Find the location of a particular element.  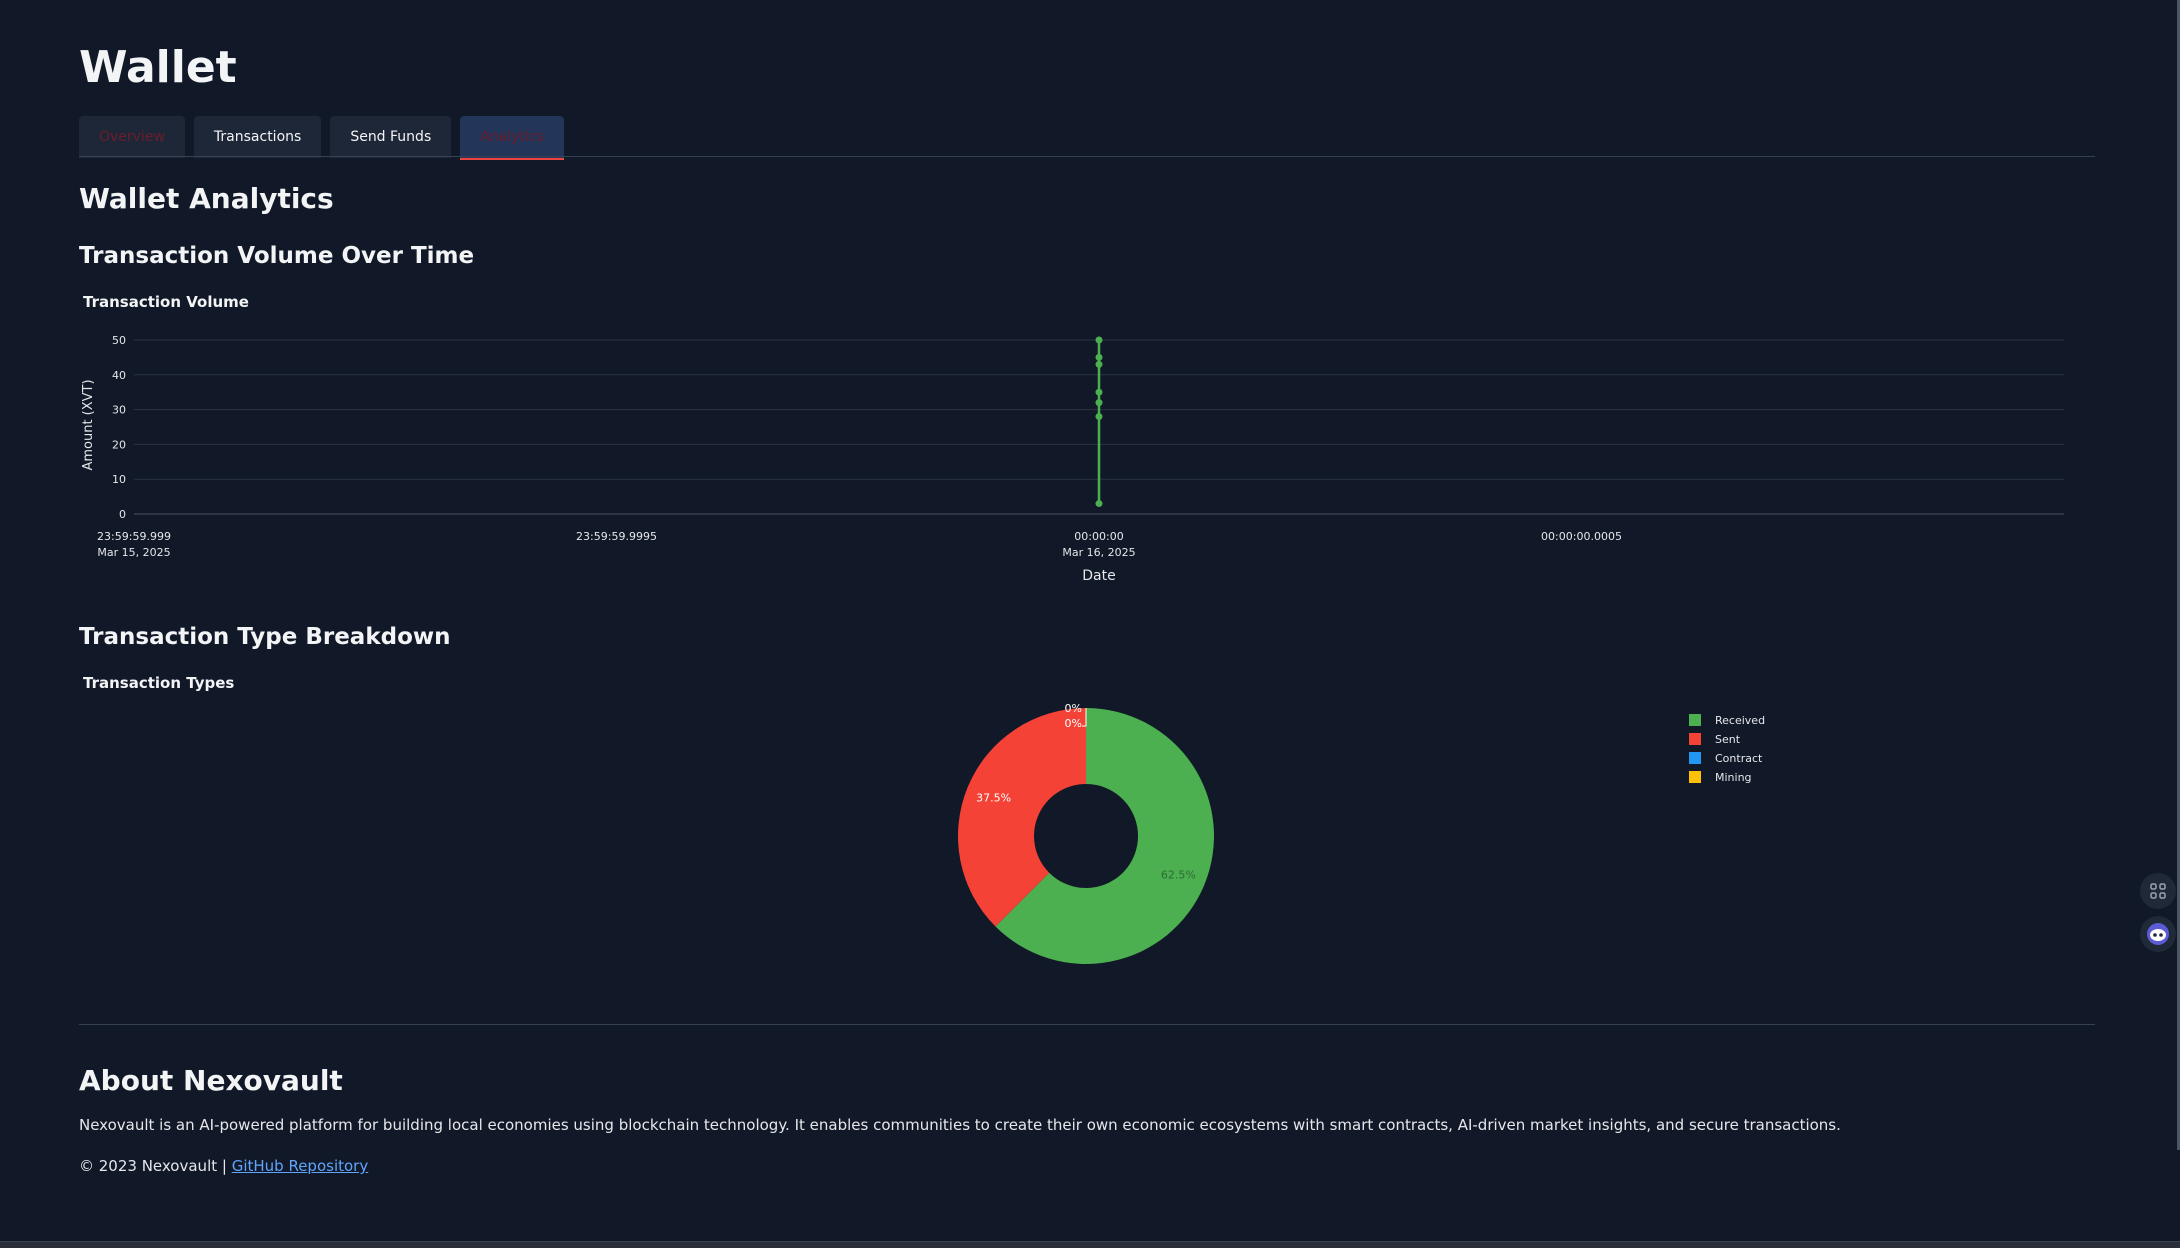

x-tick-label: 00:00:00.0005 is located at coordinates (1581, 536).